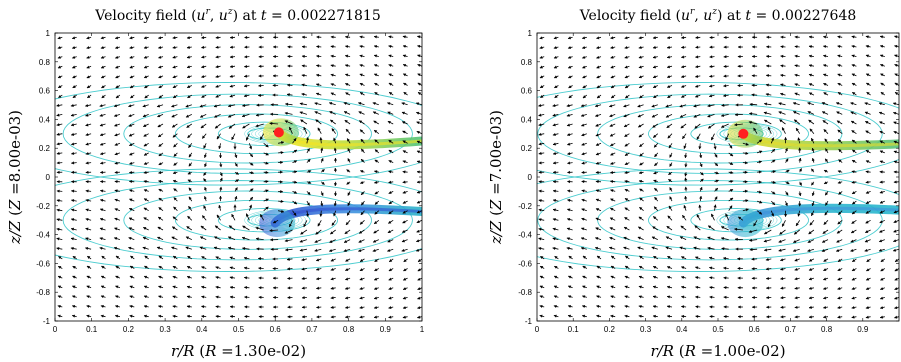 Image resolution: width=901 pixels, height=362 pixels. I want to click on x-label-text: R, so click(690, 351).